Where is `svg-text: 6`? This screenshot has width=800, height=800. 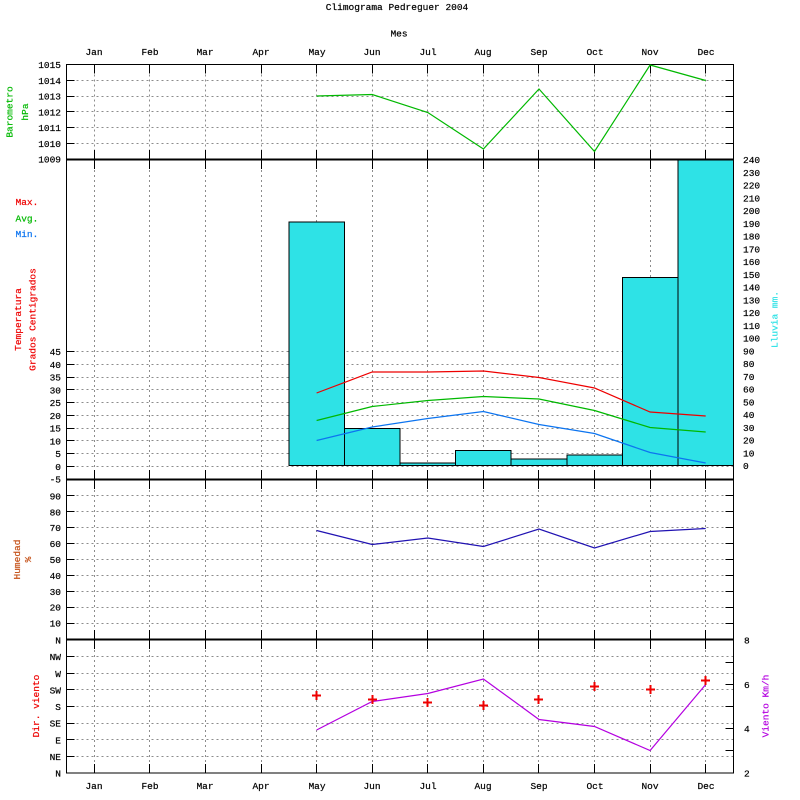 svg-text: 6 is located at coordinates (747, 685).